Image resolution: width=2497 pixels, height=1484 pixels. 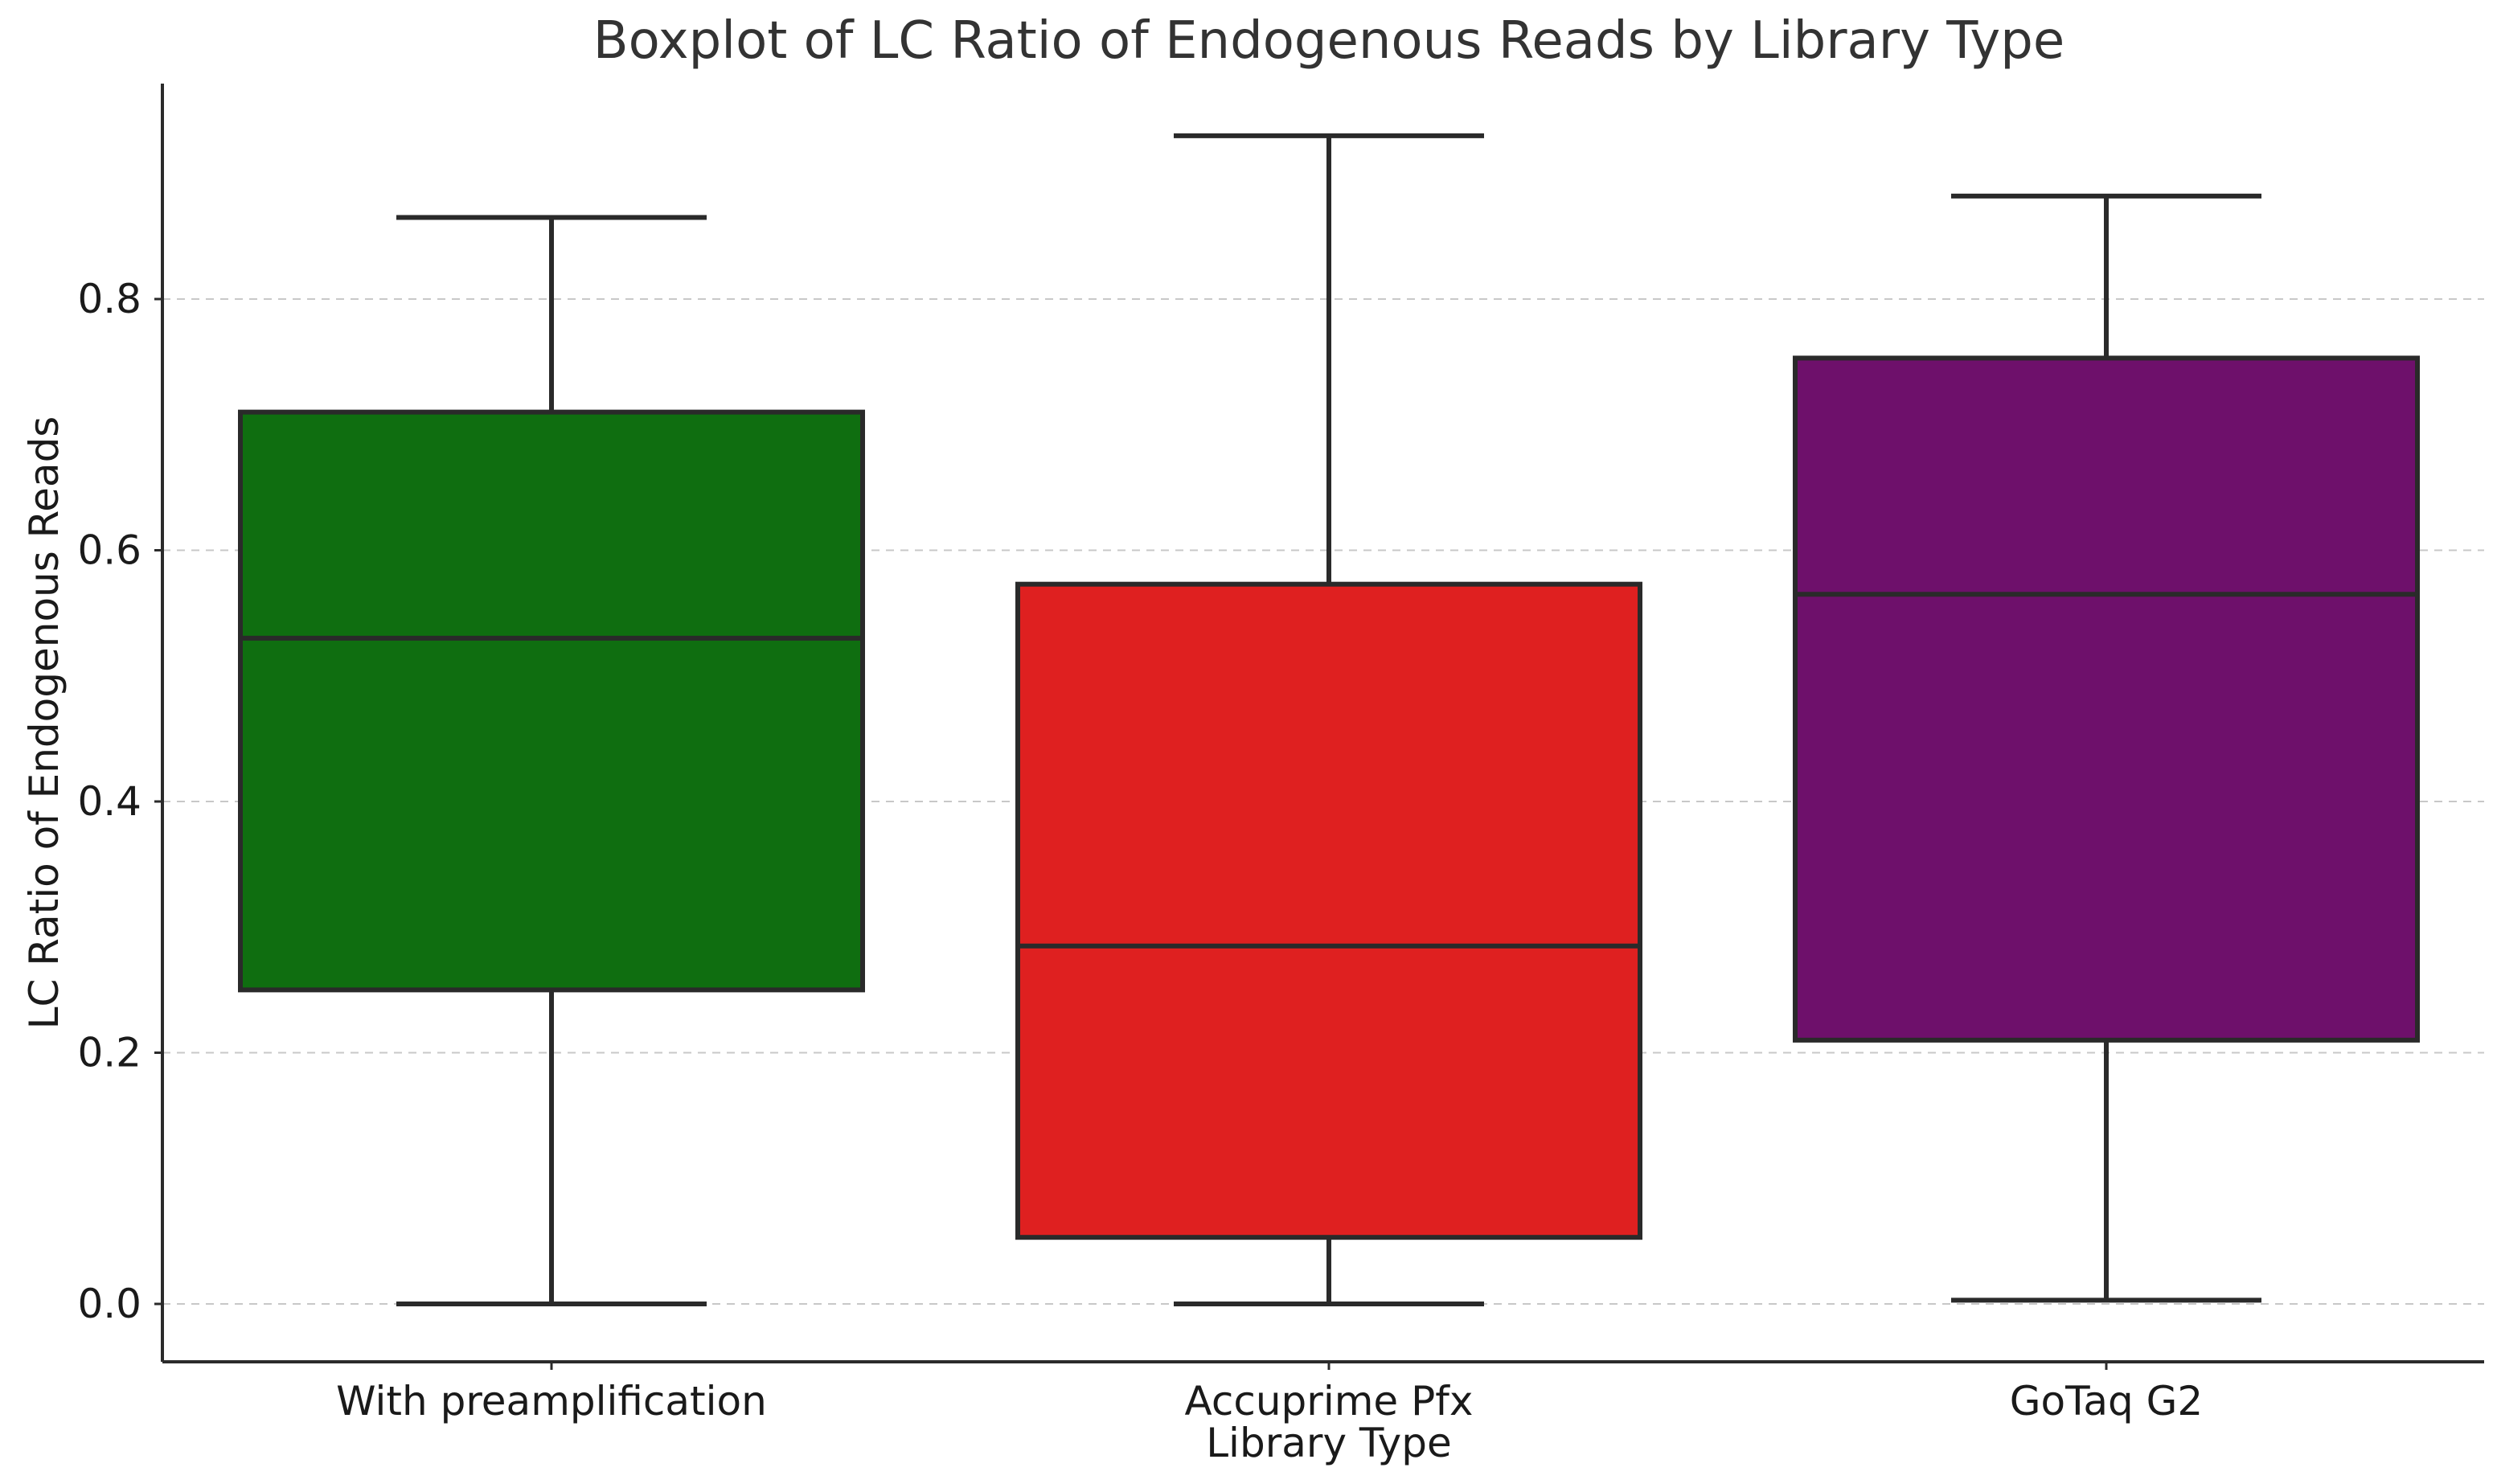 I want to click on y-tick-label: 0.0, so click(x=109, y=1304).